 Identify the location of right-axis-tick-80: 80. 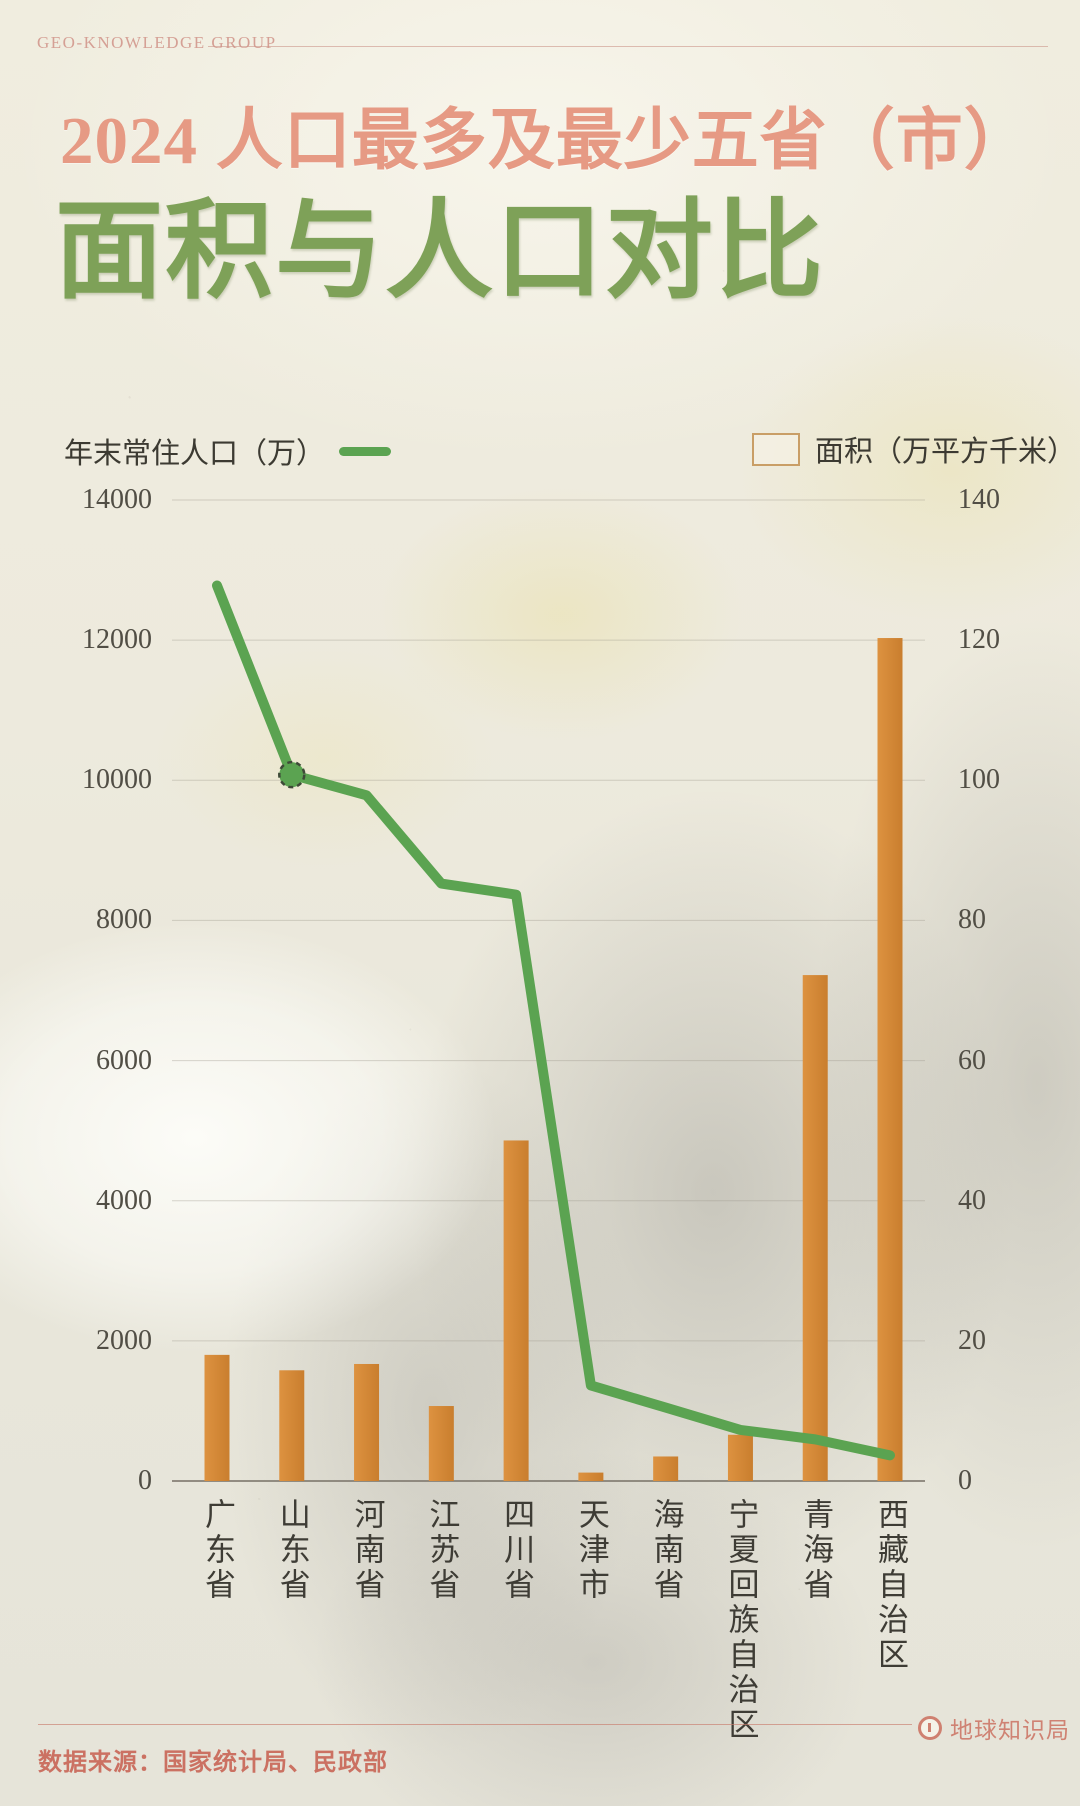
(972, 920).